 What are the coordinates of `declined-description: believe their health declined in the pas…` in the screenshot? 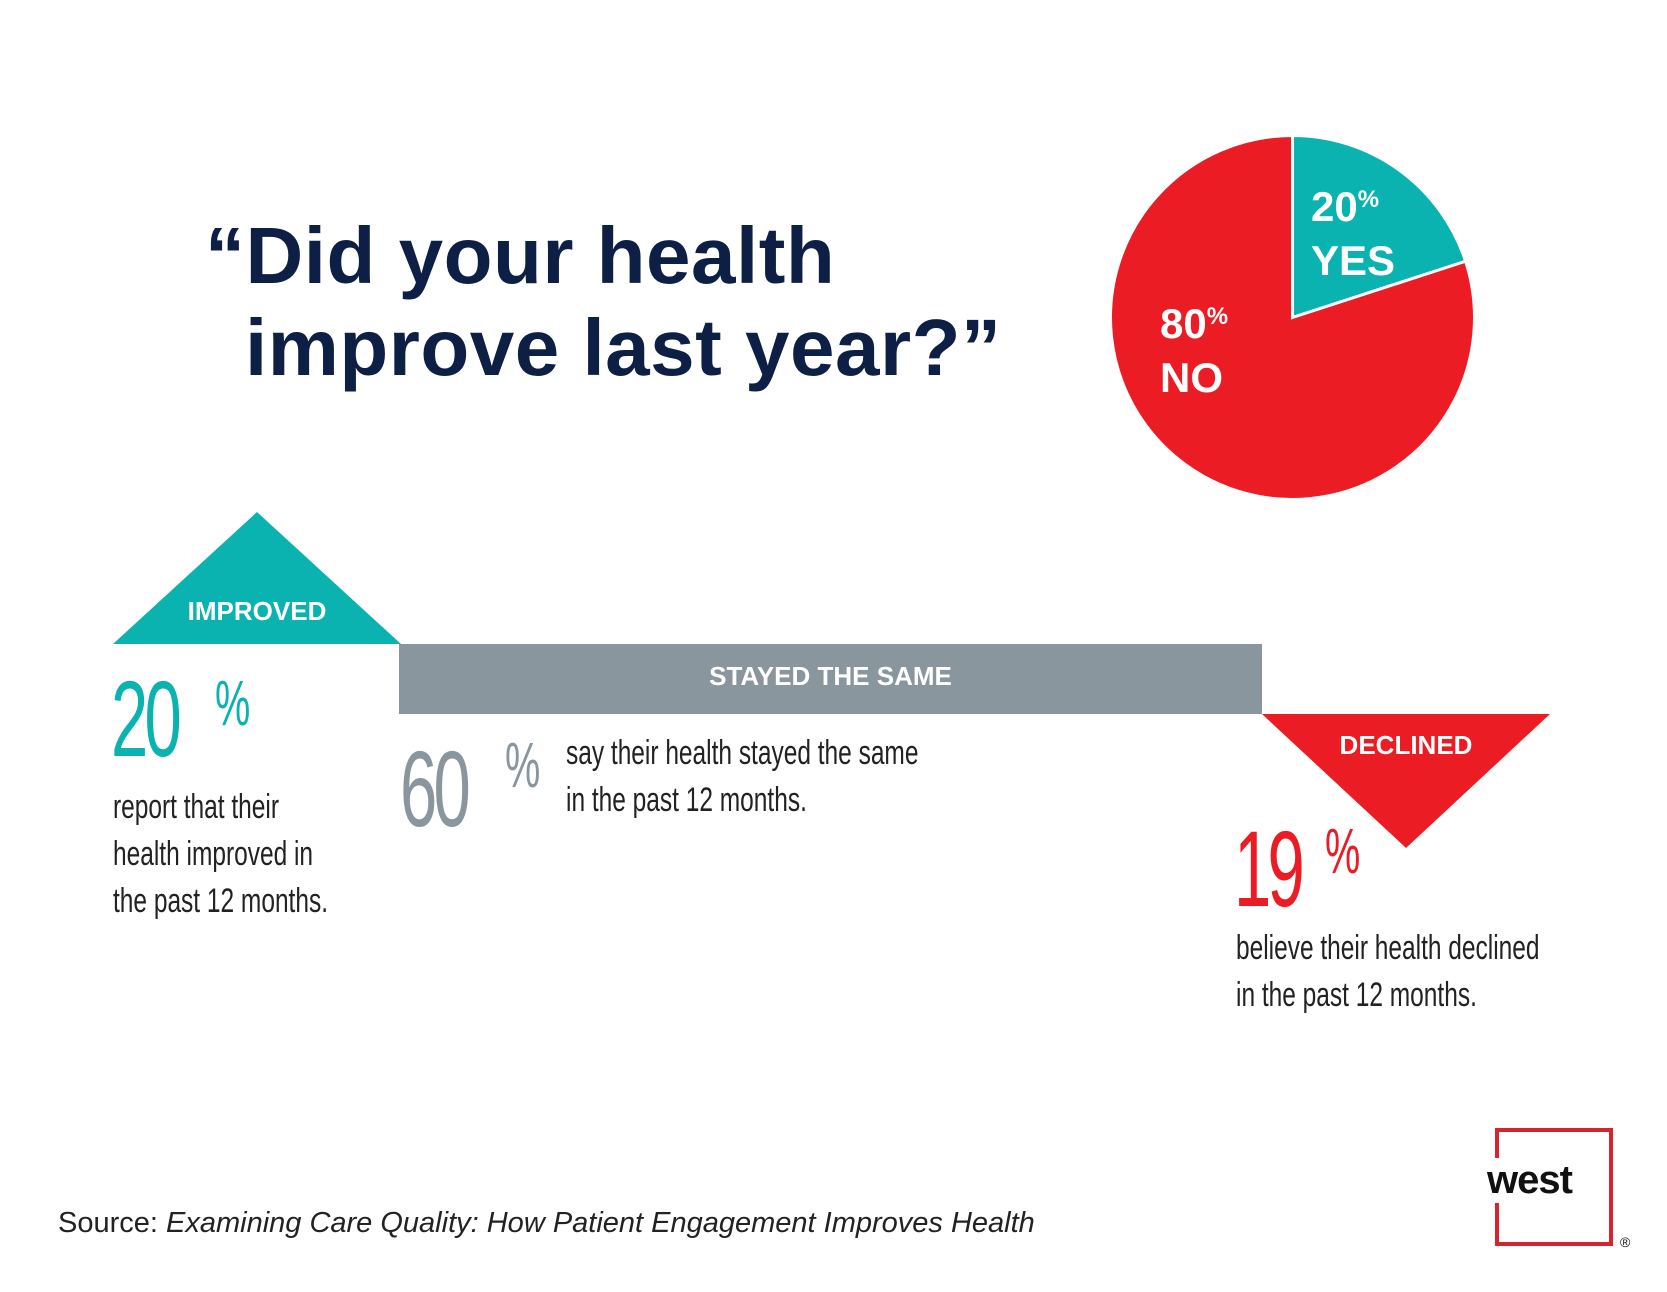 It's located at (1387, 972).